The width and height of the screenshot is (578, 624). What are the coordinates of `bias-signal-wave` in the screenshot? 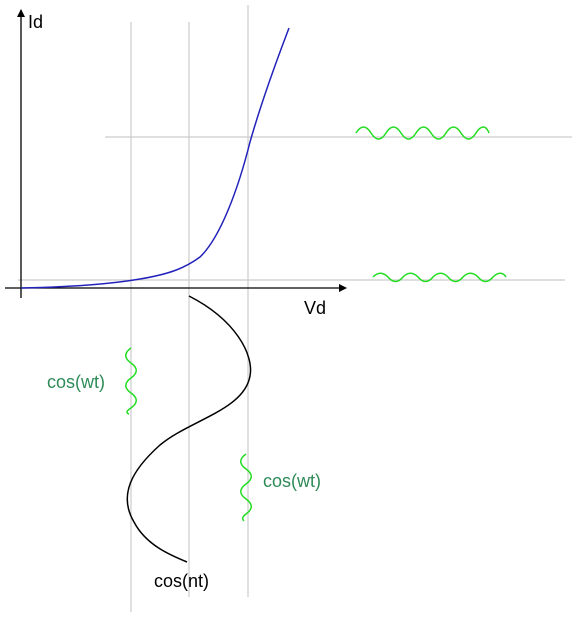 It's located at (189, 429).